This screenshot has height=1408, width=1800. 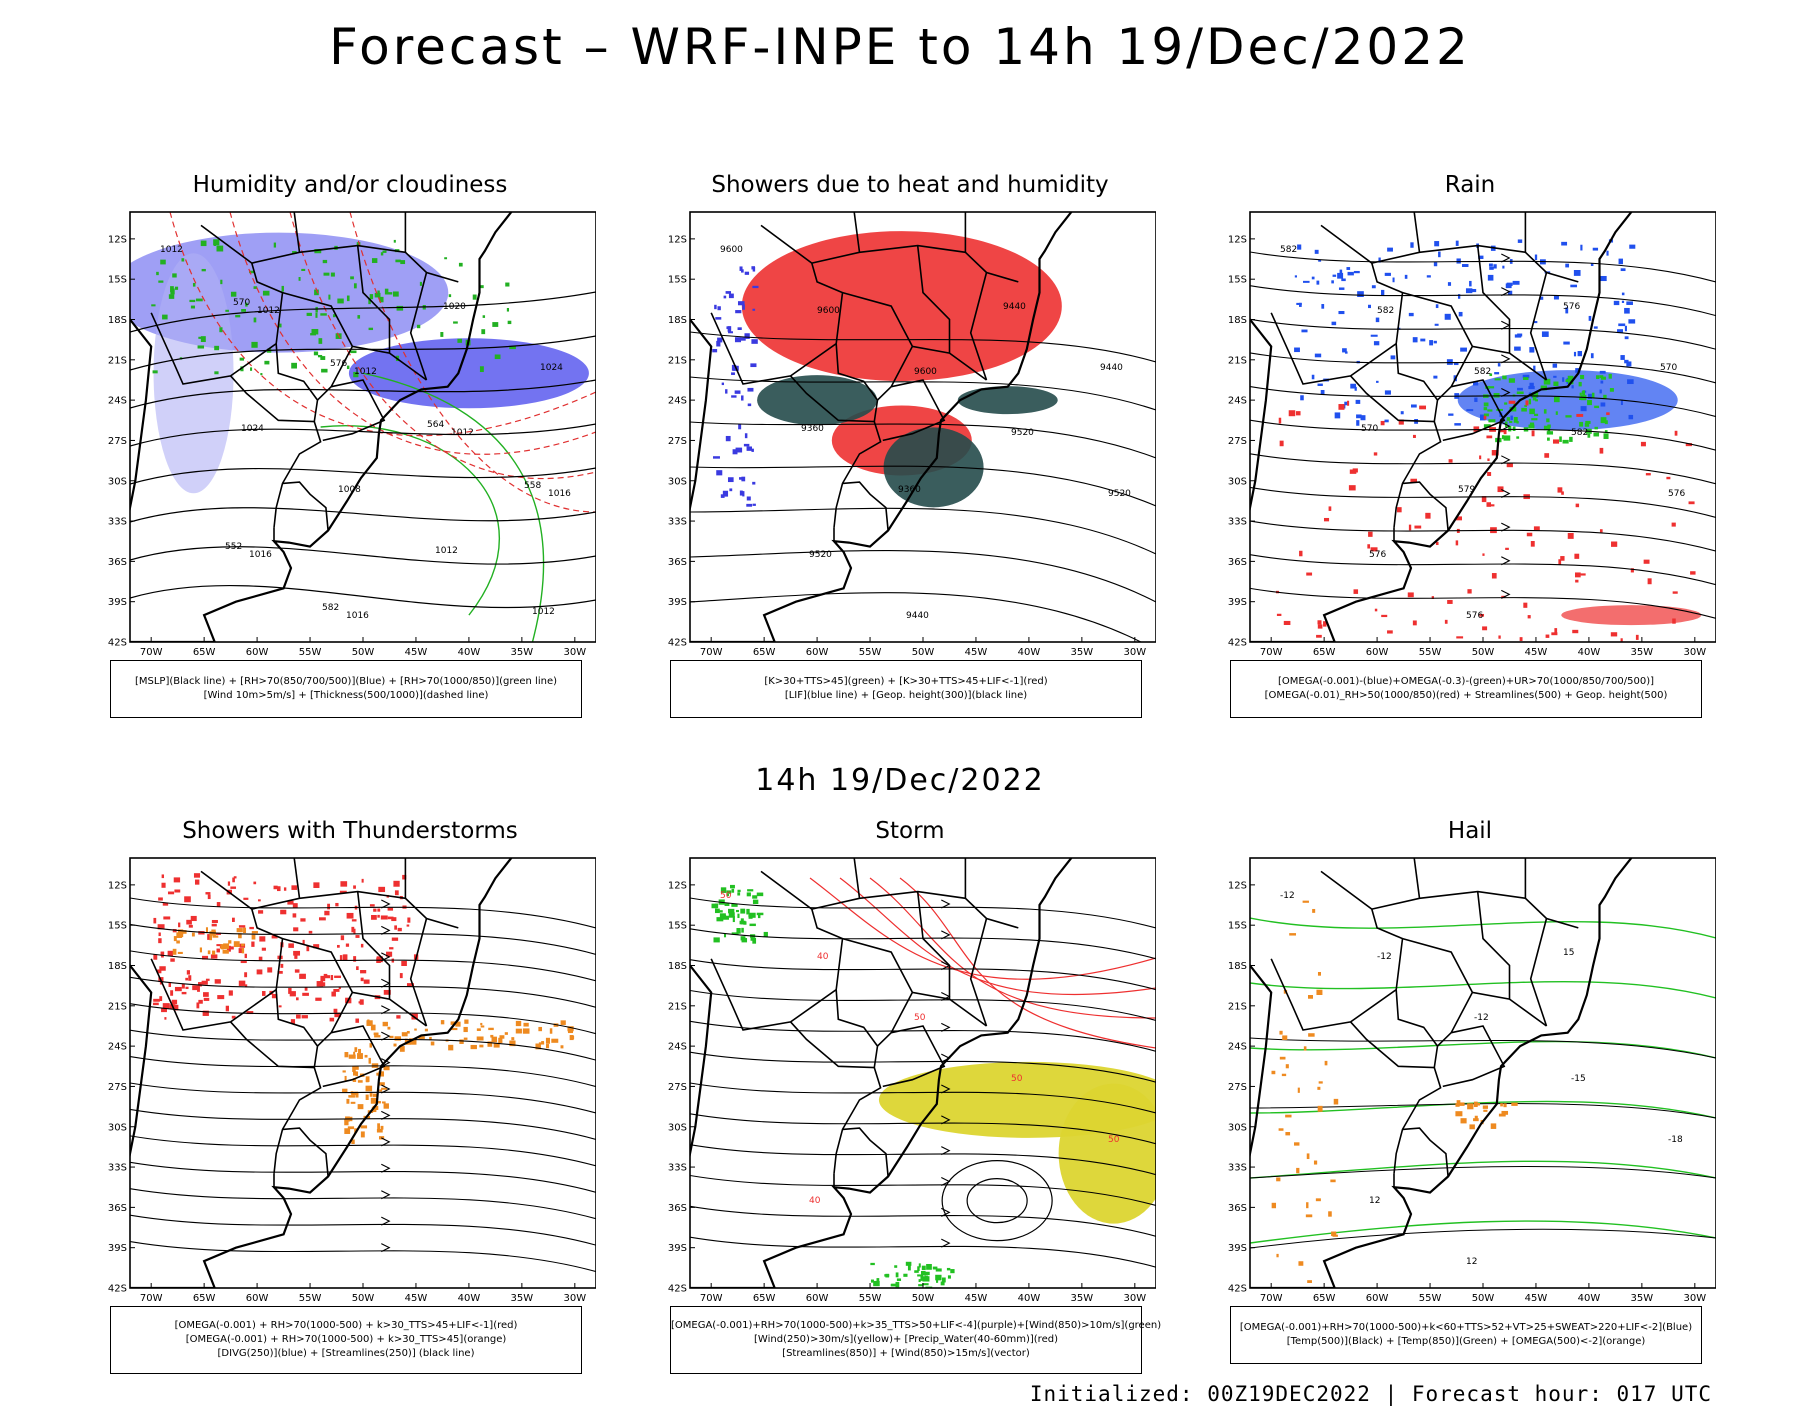 What do you see at coordinates (1377, 1298) in the screenshot?
I see `lon-label: 60W` at bounding box center [1377, 1298].